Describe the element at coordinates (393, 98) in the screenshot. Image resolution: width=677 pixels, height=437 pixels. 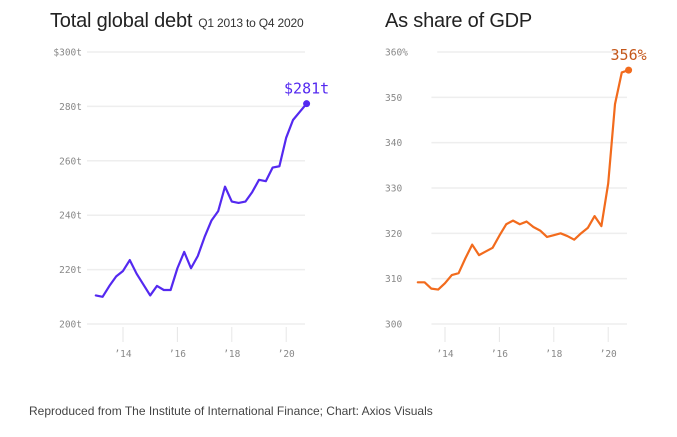
I see `gdp-y-tick-label: 350` at that location.